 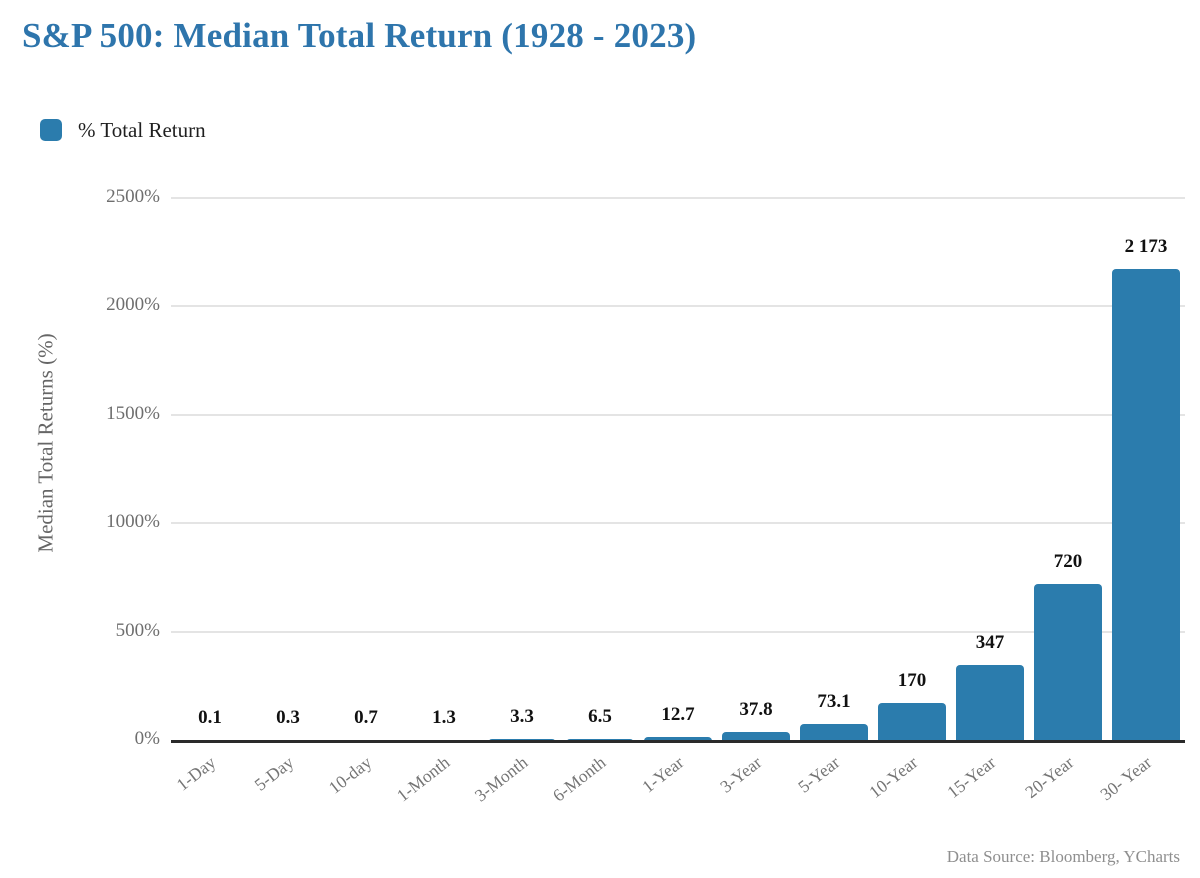 What do you see at coordinates (834, 733) in the screenshot?
I see `bar-5-Year` at bounding box center [834, 733].